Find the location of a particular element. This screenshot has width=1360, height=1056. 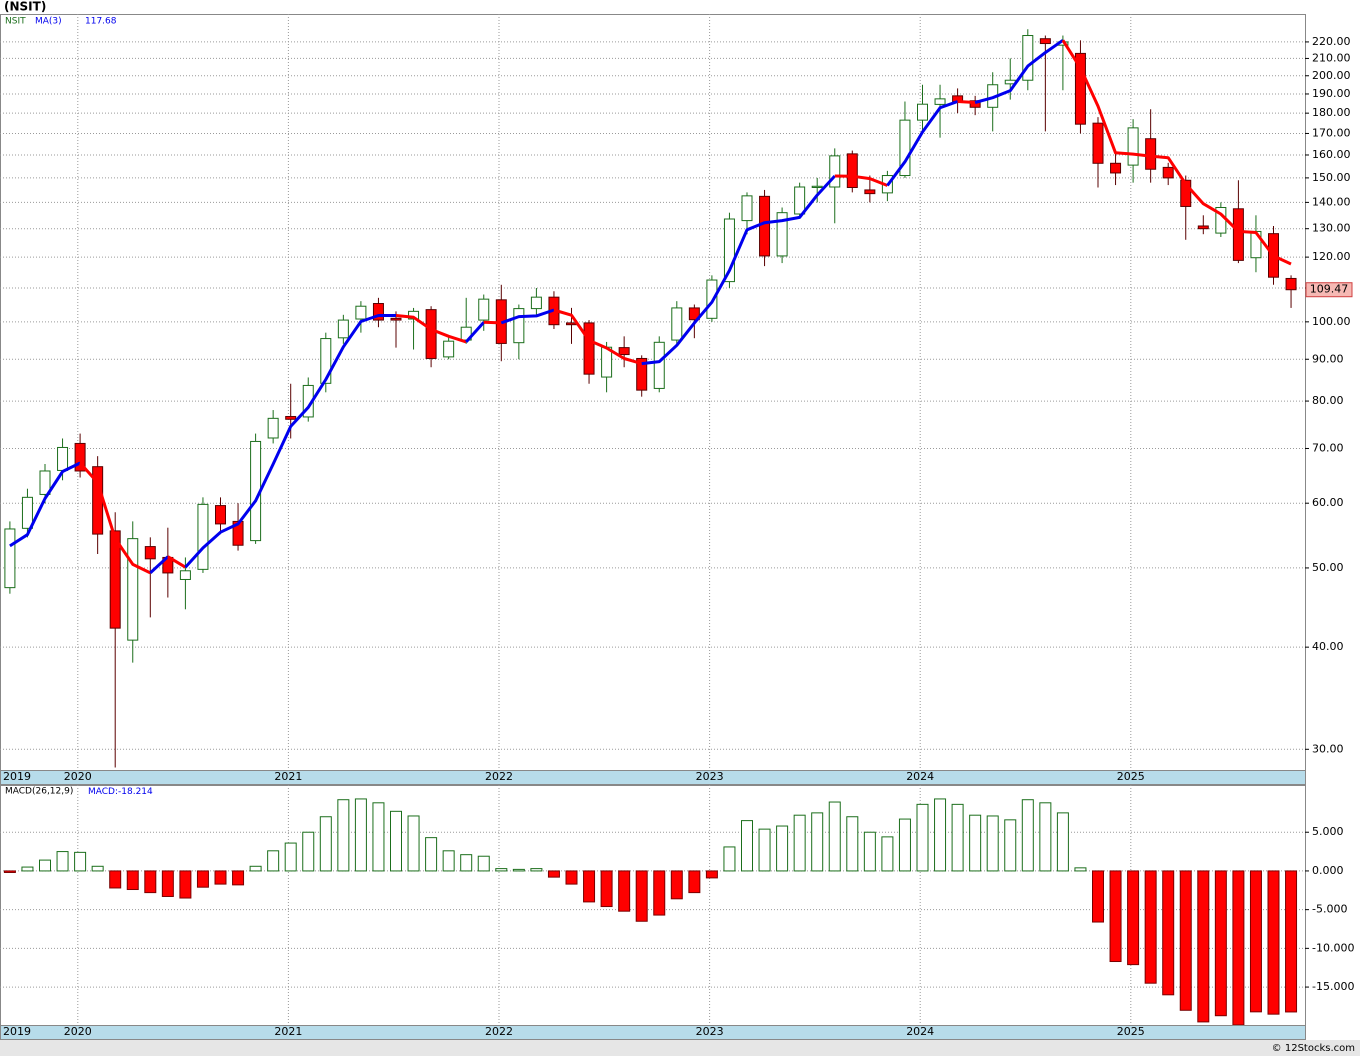

legend-ma-value: 117.68 is located at coordinates (101, 22).